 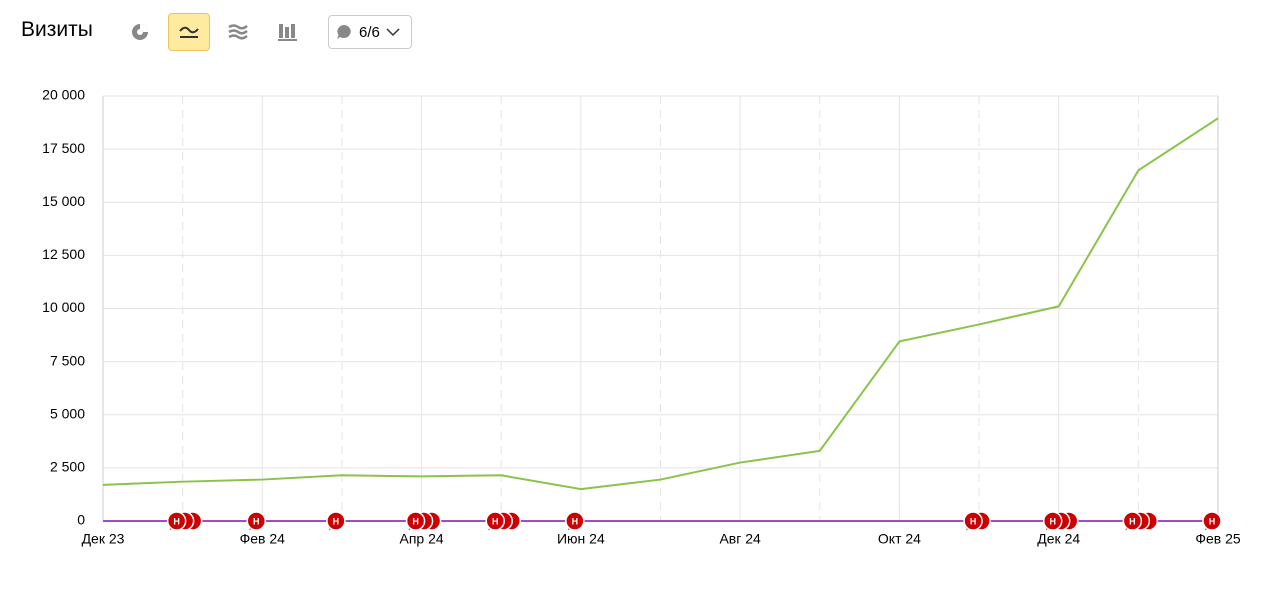 What do you see at coordinates (67, 360) in the screenshot?
I see `y-tick-label: 7 500` at bounding box center [67, 360].